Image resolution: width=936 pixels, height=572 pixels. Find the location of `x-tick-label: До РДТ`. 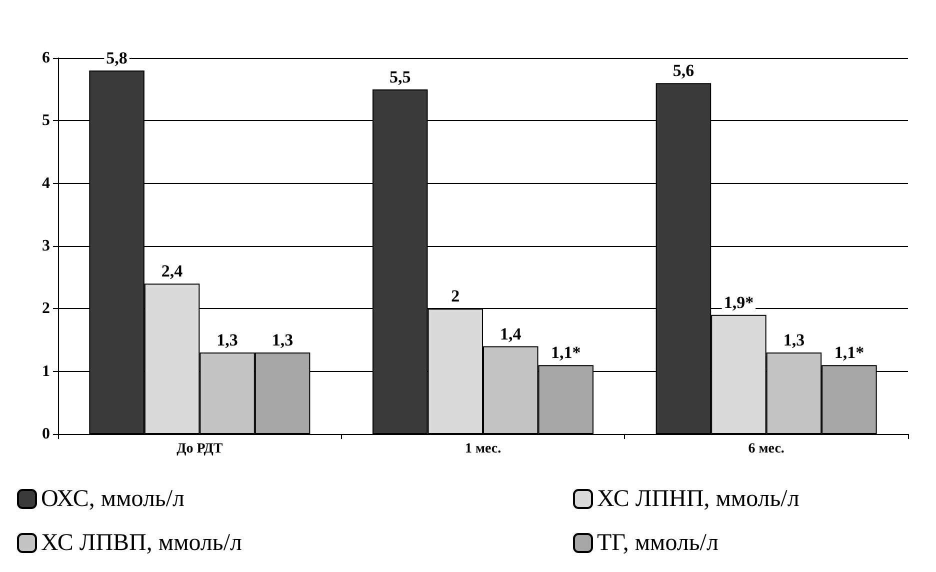

x-tick-label: До РДТ is located at coordinates (200, 449).